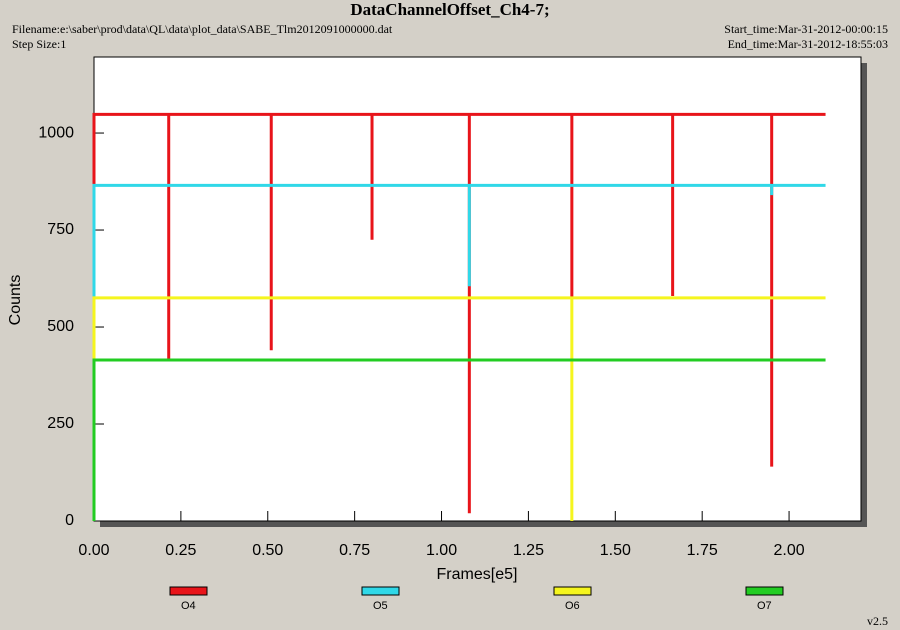 Image resolution: width=900 pixels, height=630 pixels. I want to click on y-axis-label: Counts, so click(15, 300).